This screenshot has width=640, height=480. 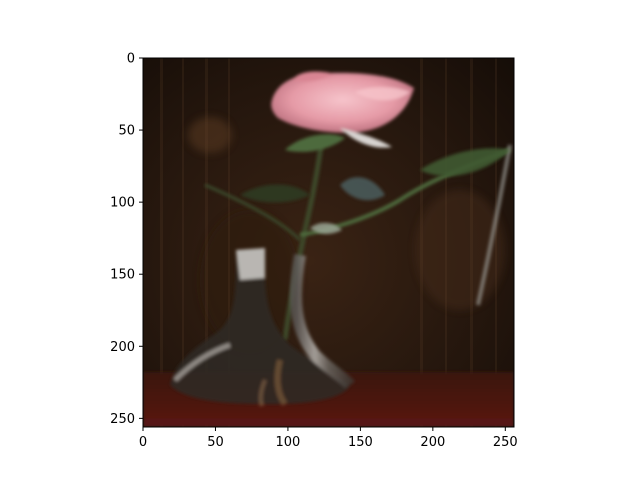 What do you see at coordinates (288, 442) in the screenshot?
I see `x-tick-label: 100` at bounding box center [288, 442].